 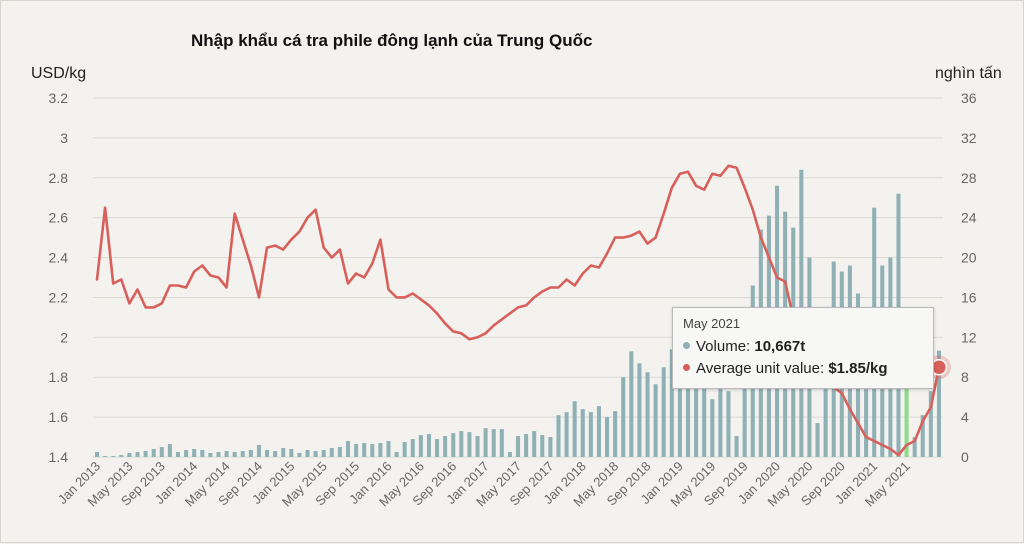 I want to click on y-right-tick-label: 4, so click(x=965, y=417).